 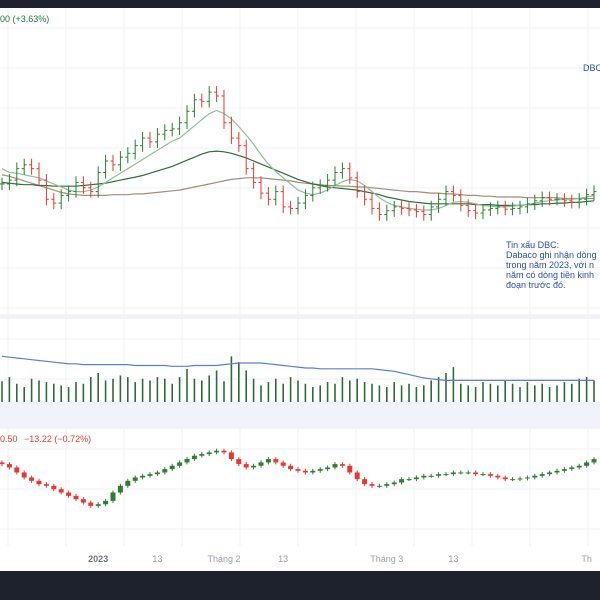 What do you see at coordinates (25, 19) in the screenshot?
I see `price-change-label: 00 (+3.63%)` at bounding box center [25, 19].